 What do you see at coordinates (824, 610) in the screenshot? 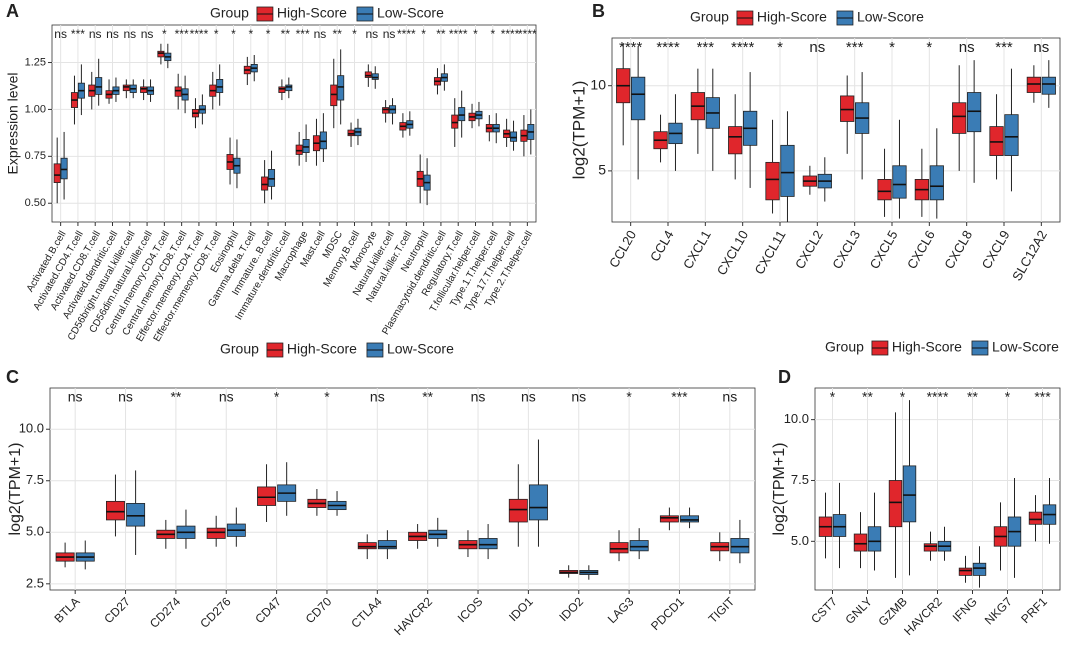
I see `x-tick-label: CST7` at bounding box center [824, 610].